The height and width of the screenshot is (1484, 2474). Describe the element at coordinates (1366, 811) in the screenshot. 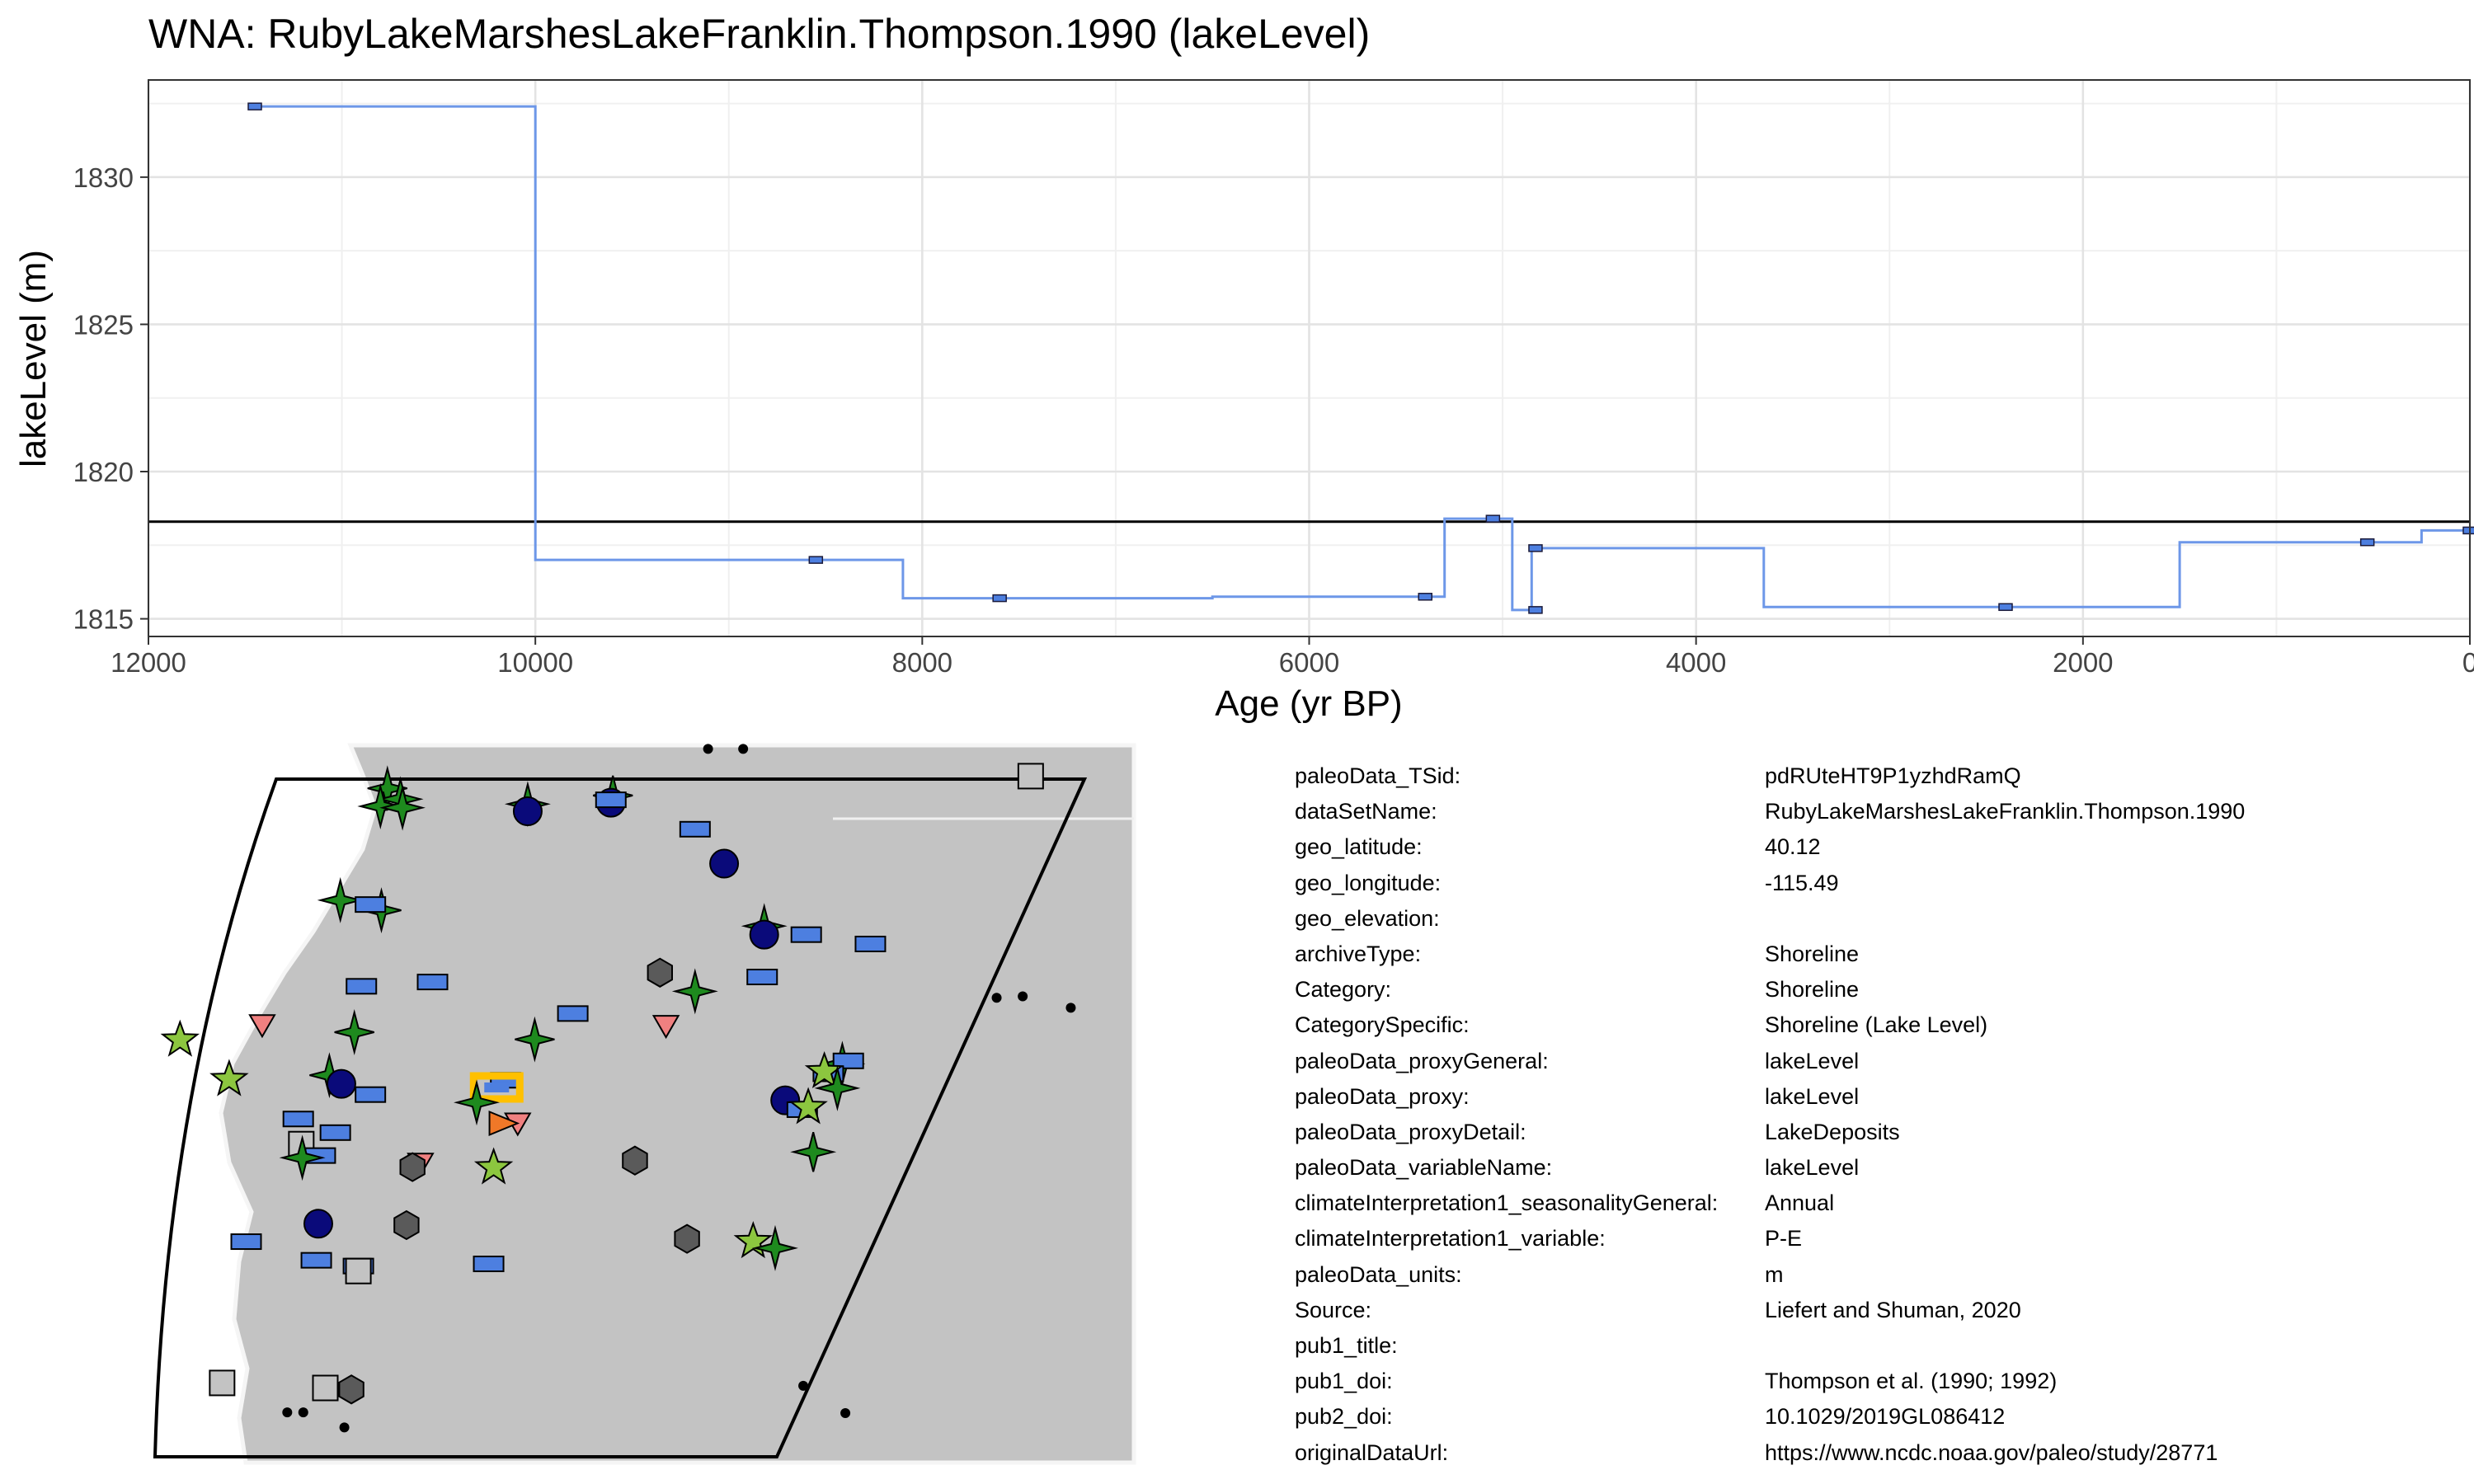

I see `metadata-key: dataSetName:` at that location.